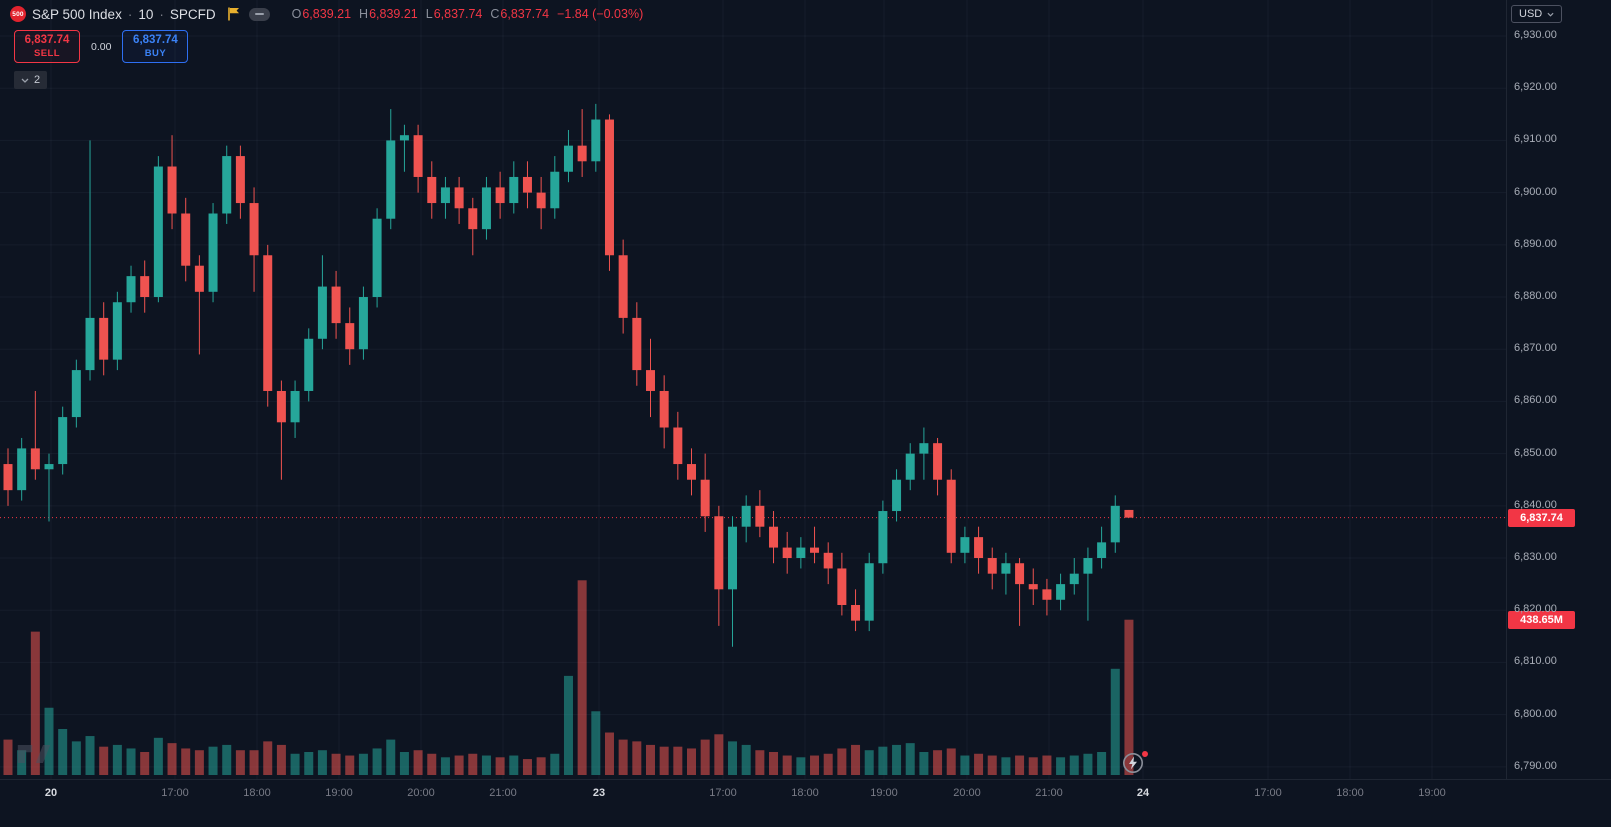  What do you see at coordinates (31, 80) in the screenshot?
I see `indicators-collapse-chip: 2` at bounding box center [31, 80].